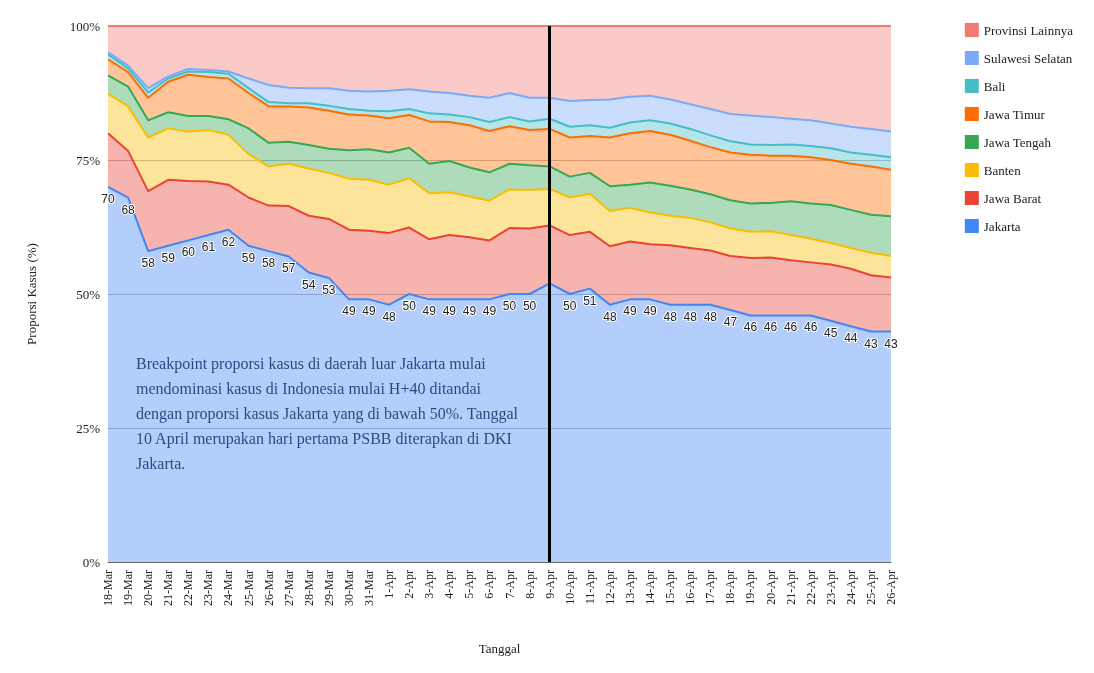 The width and height of the screenshot is (1094, 673). What do you see at coordinates (91, 562) in the screenshot?
I see `y-tick-label: 0%` at bounding box center [91, 562].